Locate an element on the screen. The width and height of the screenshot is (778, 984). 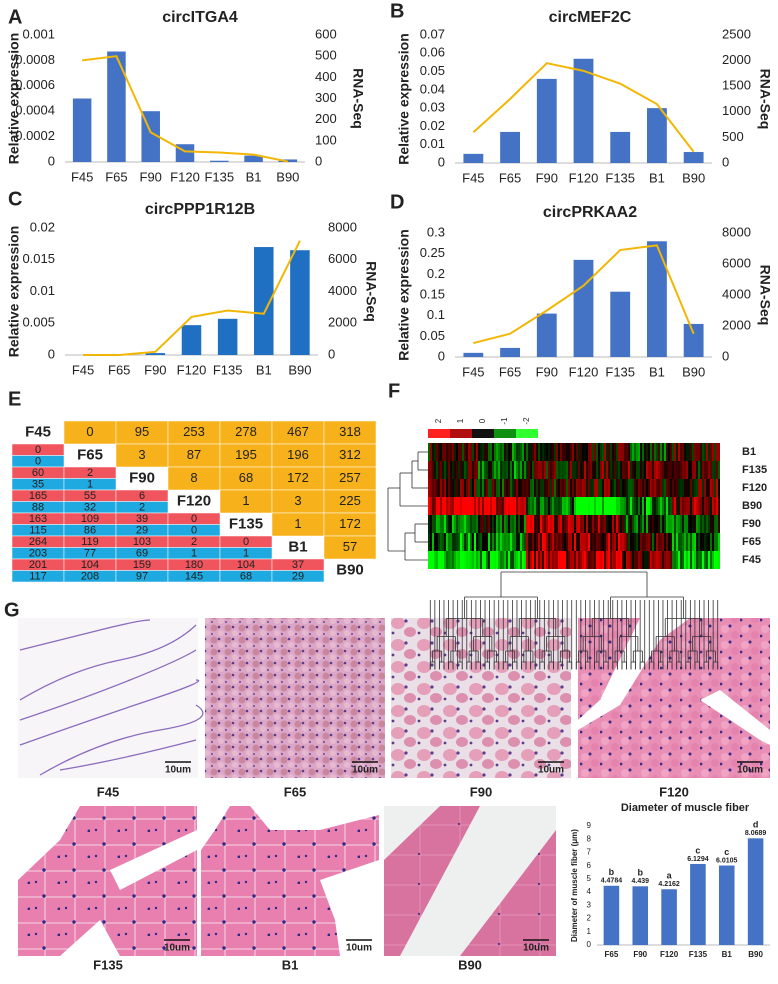
image-label: F65 is located at coordinates (295, 791).